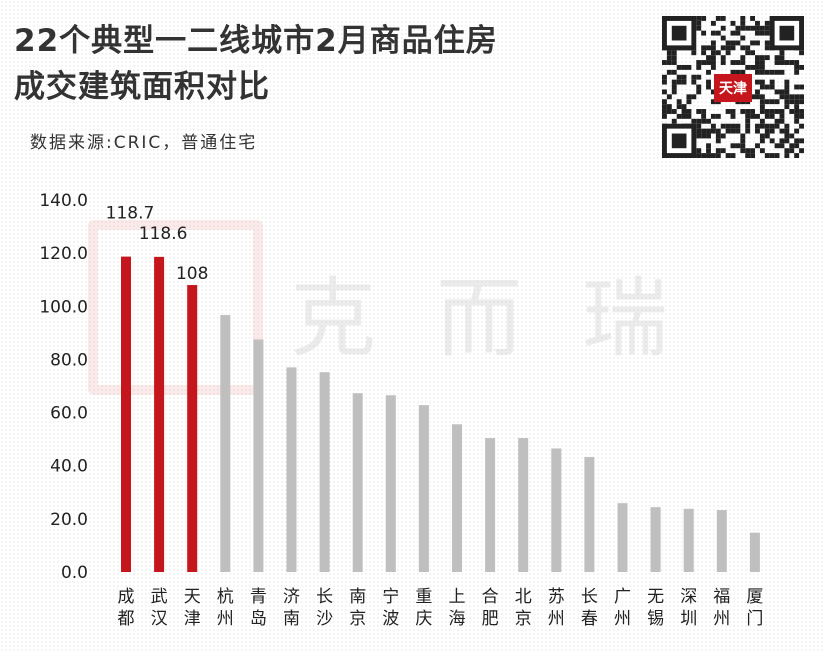 The width and height of the screenshot is (825, 652). Describe the element at coordinates (63, 201) in the screenshot. I see `y-tick-label: 140.0` at that location.